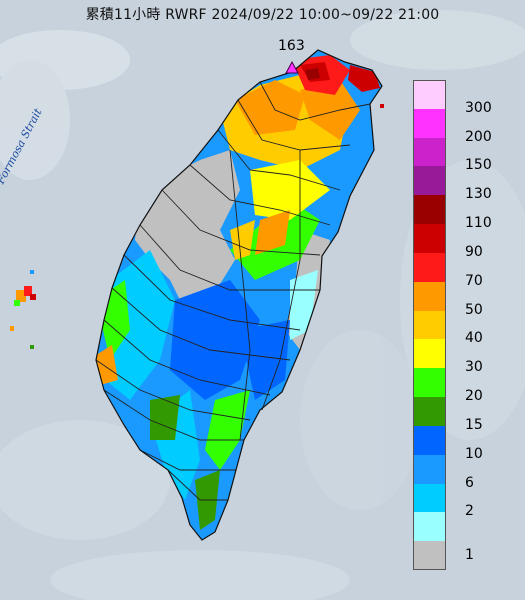 The height and width of the screenshot is (600, 525). What do you see at coordinates (382, 106) in the screenshot?
I see `offshore-cell` at bounding box center [382, 106].